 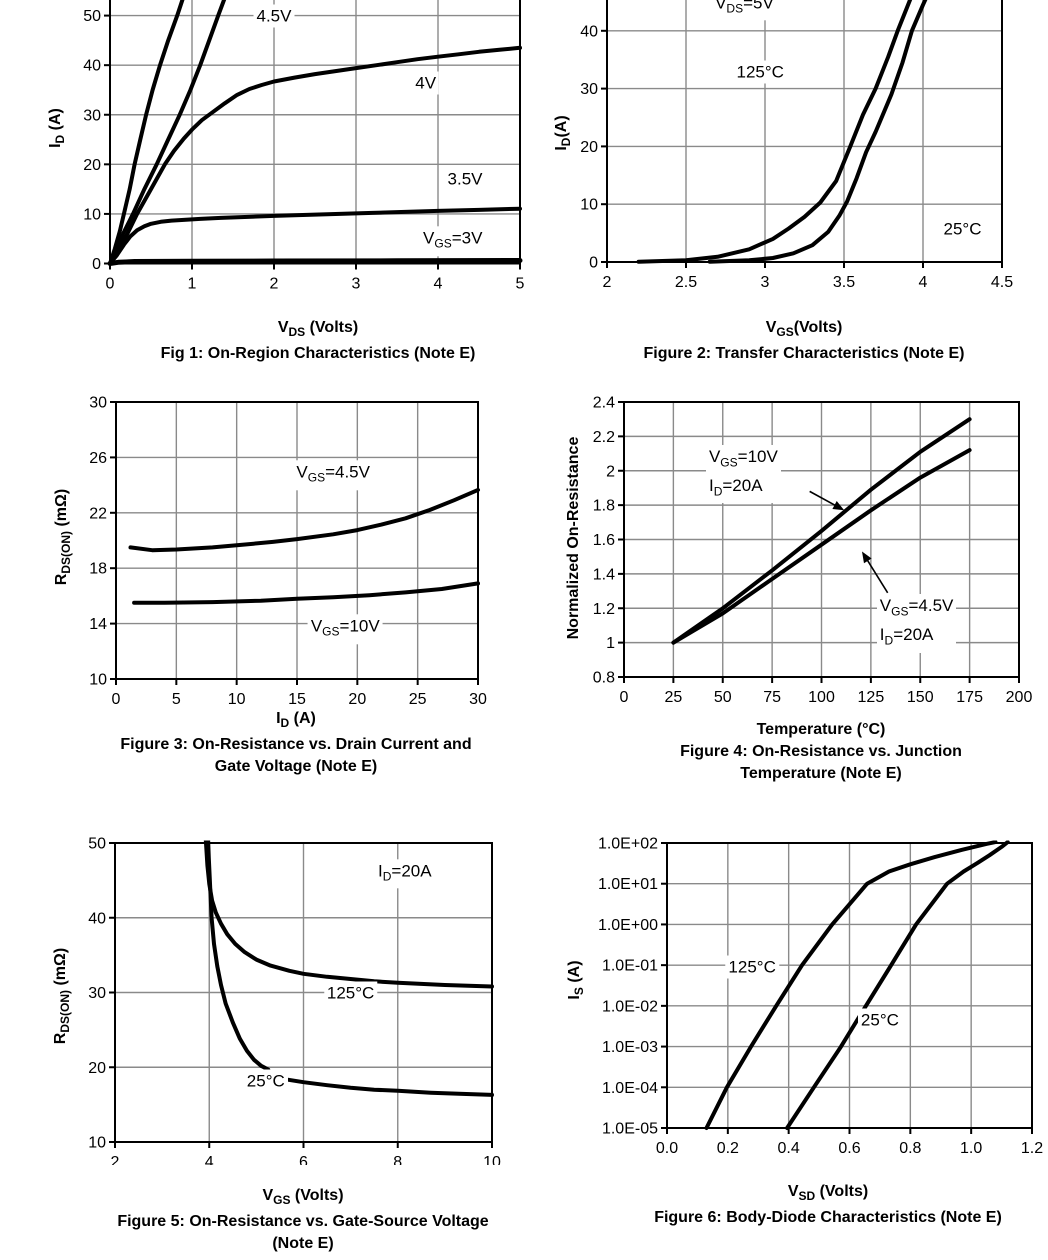 I want to click on figure-1-x-tick-label: 0, so click(x=110, y=284).